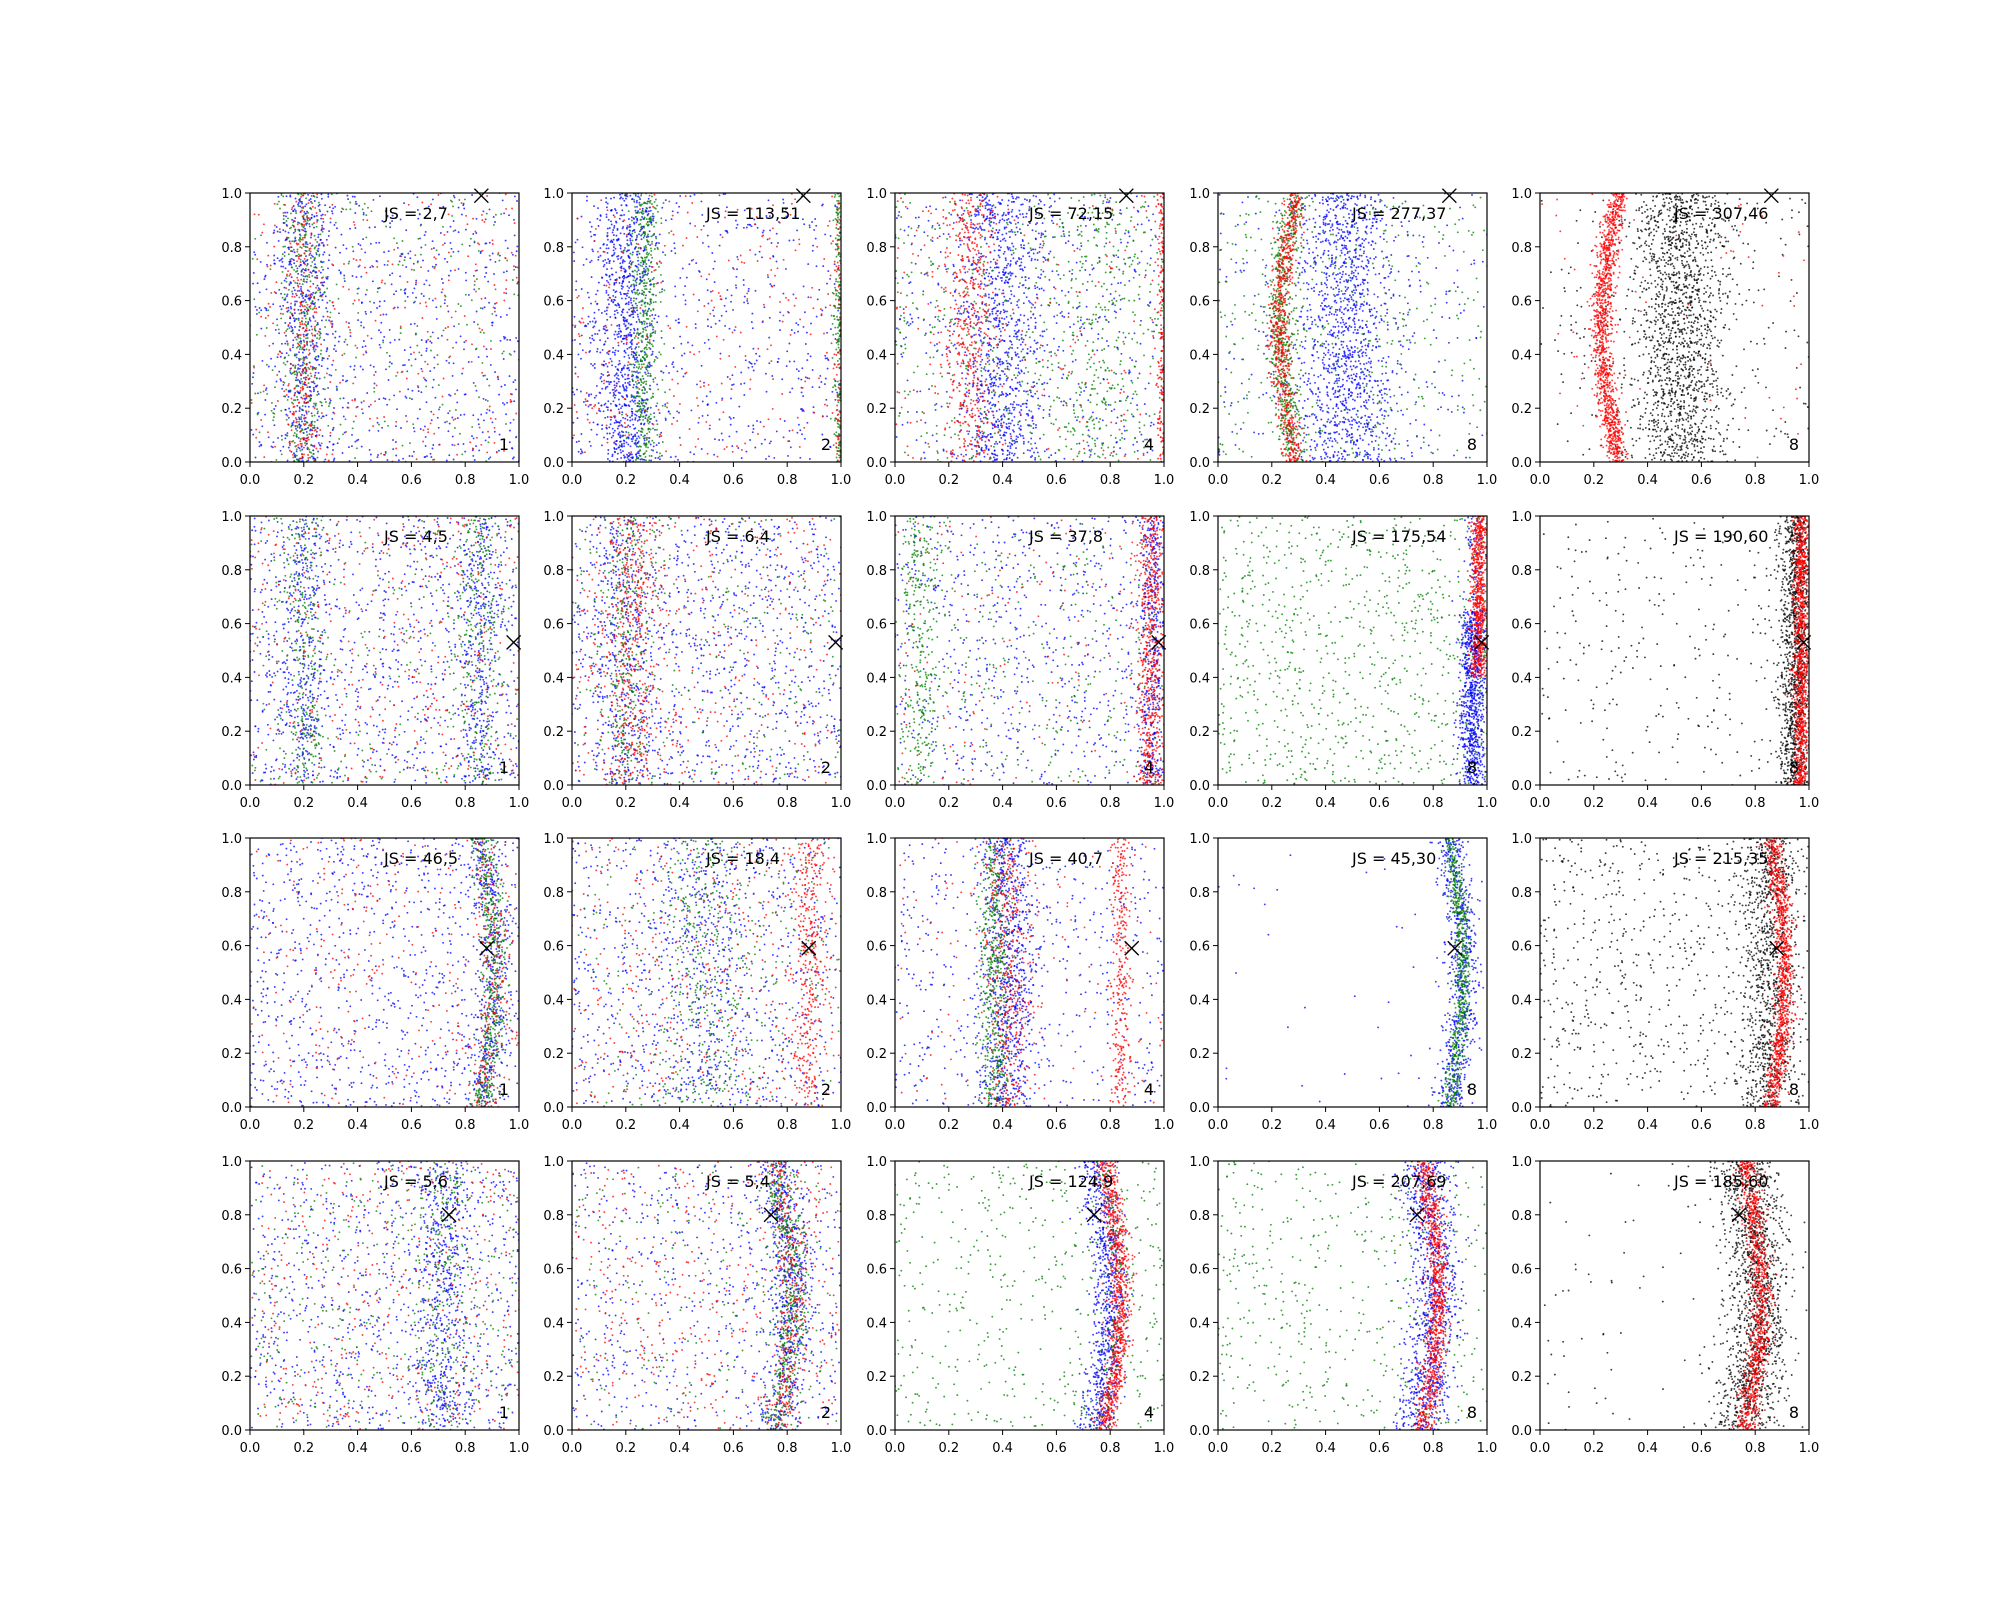 The image size is (2000, 1600). I want to click on corner-label: 4, so click(1149, 444).